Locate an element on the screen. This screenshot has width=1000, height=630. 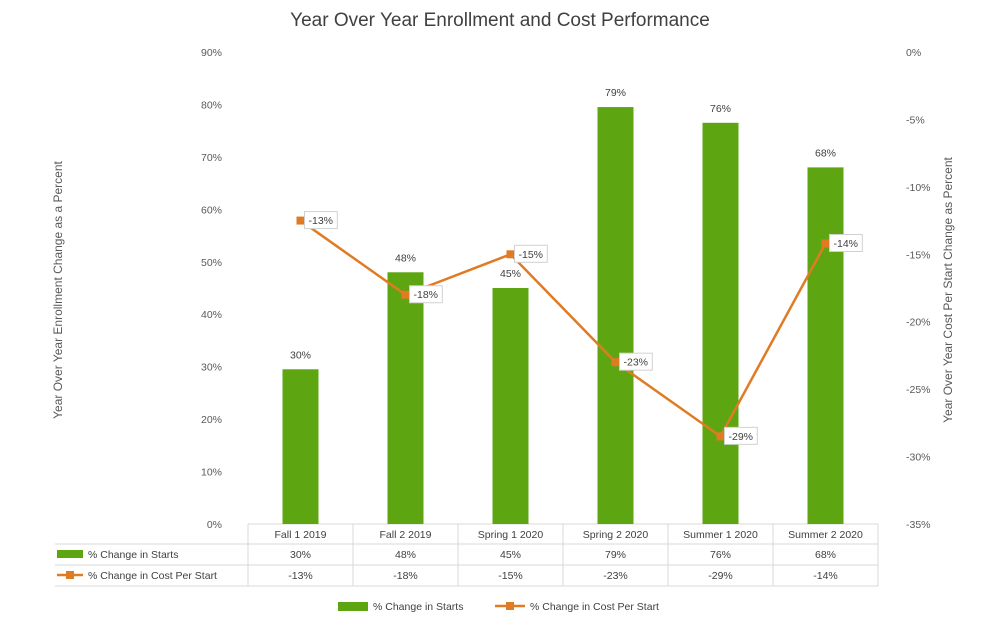
category-label: Spring 2 2020 is located at coordinates (616, 535).